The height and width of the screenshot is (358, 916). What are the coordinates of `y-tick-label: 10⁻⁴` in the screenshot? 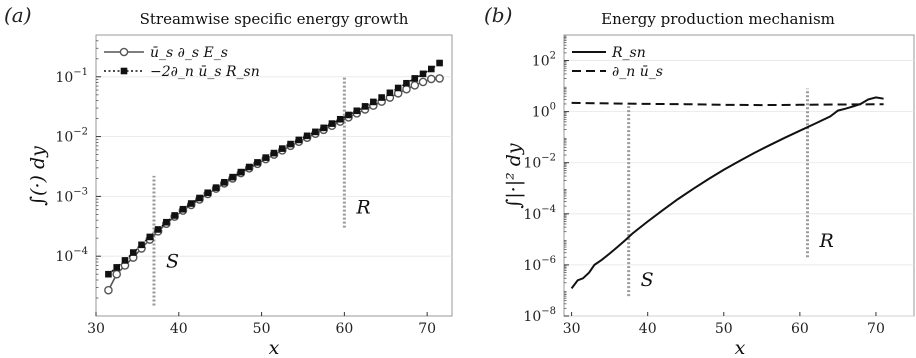 It's located at (539, 213).